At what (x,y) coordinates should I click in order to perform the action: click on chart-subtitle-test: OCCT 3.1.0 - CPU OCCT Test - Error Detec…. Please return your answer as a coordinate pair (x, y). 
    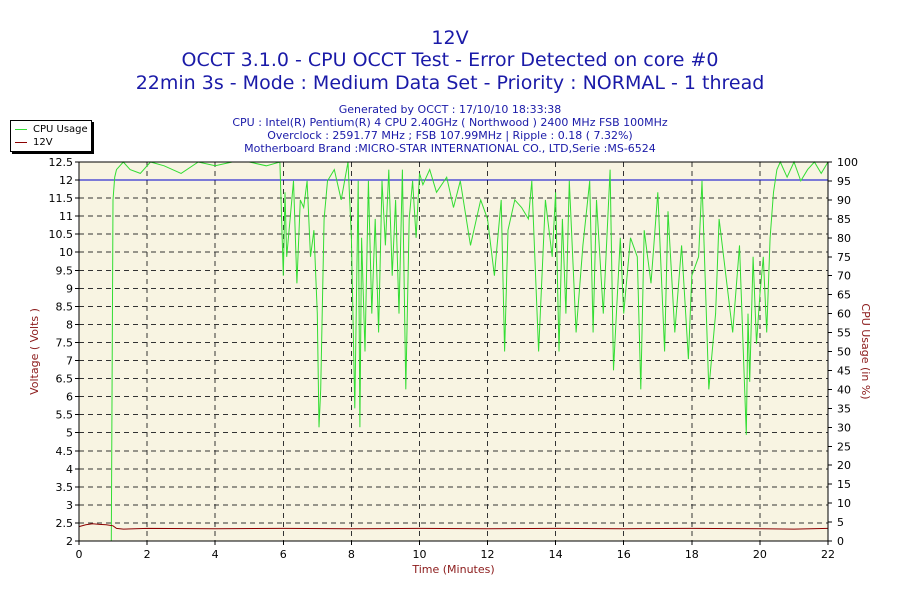
    Looking at the image, I should click on (450, 60).